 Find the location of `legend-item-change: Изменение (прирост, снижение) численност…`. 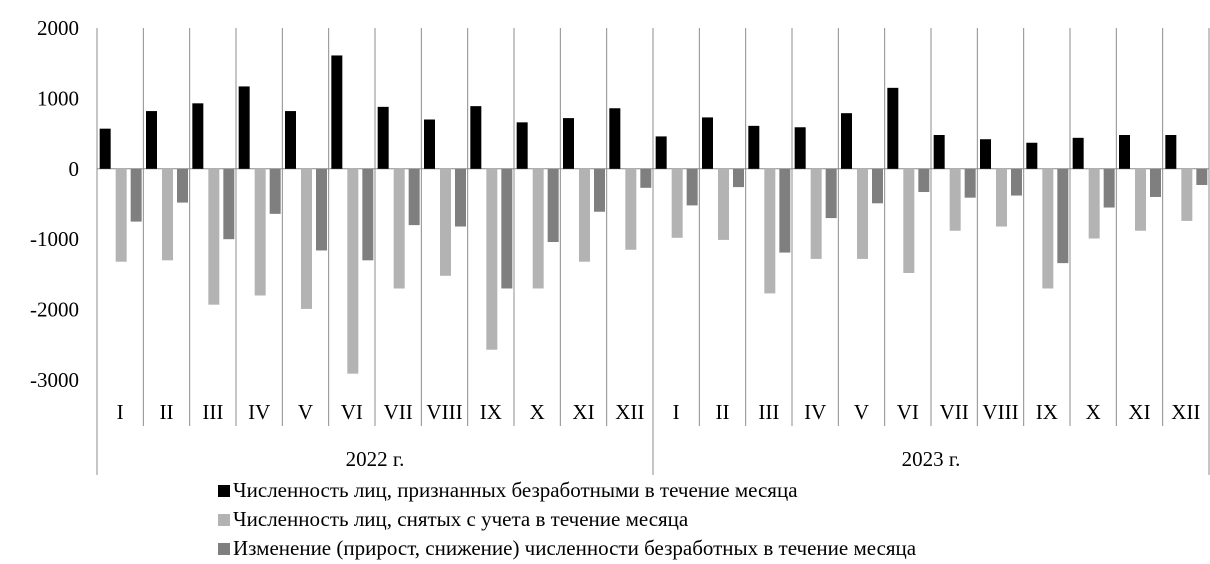

legend-item-change: Изменение (прирост, снижение) численност… is located at coordinates (567, 548).